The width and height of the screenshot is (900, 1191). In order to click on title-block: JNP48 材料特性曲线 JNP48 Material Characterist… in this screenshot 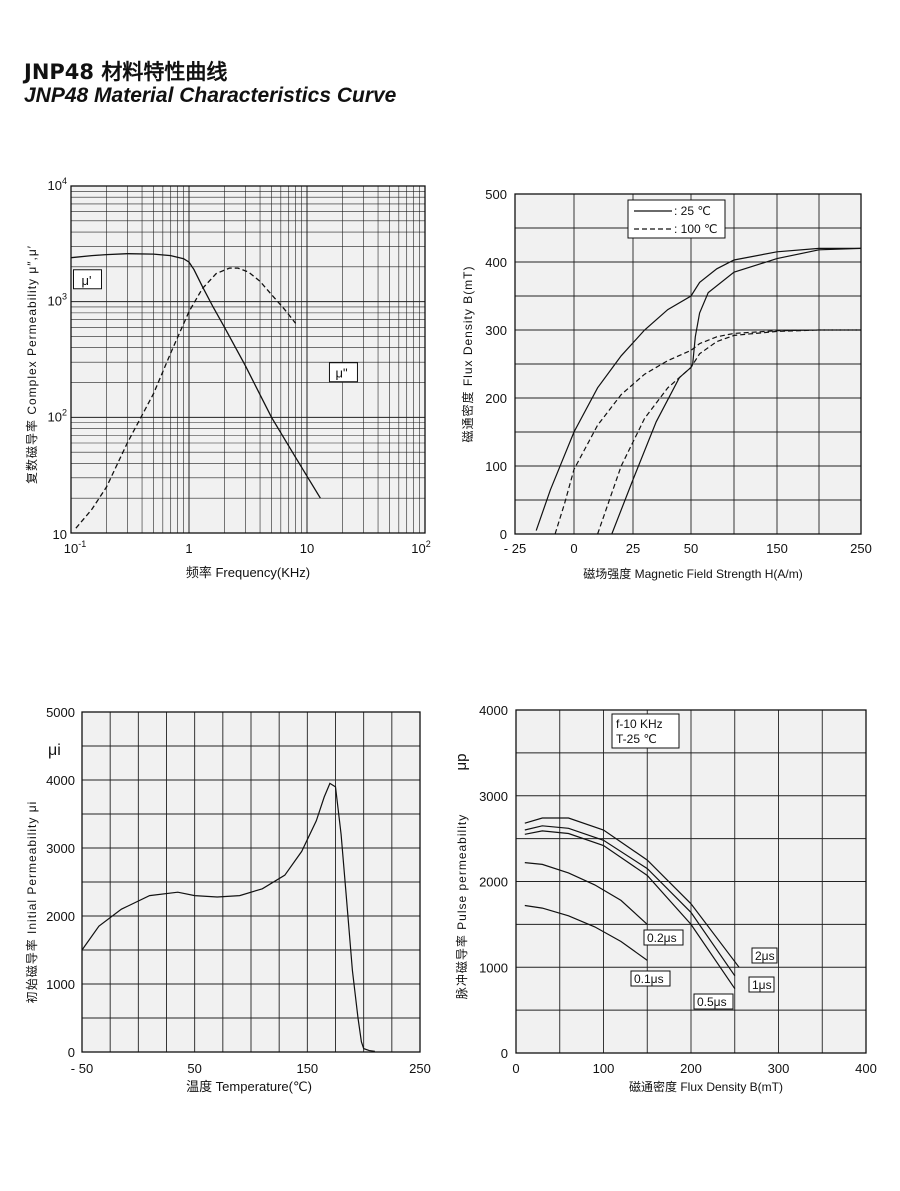, I will do `click(210, 84)`.